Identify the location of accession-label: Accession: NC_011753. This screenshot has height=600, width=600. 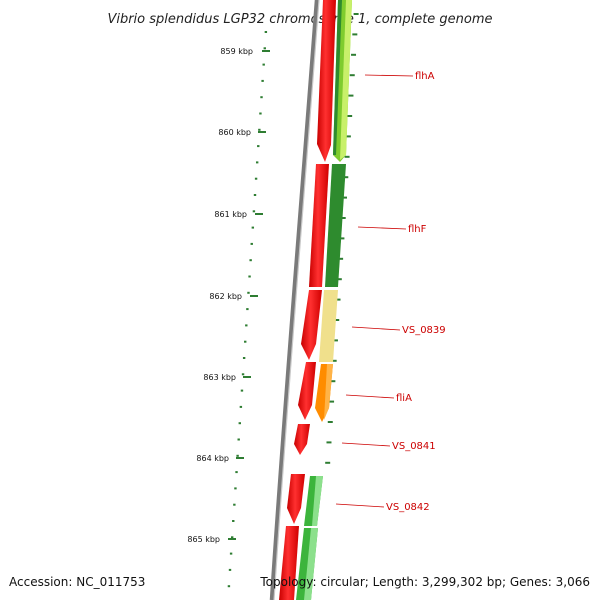
(77, 582).